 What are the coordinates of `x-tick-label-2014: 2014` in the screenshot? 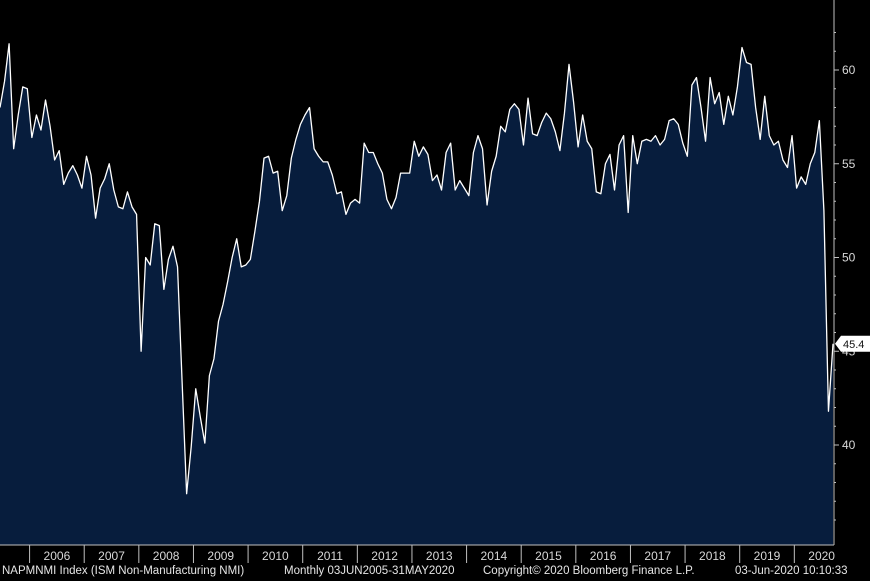 It's located at (494, 556).